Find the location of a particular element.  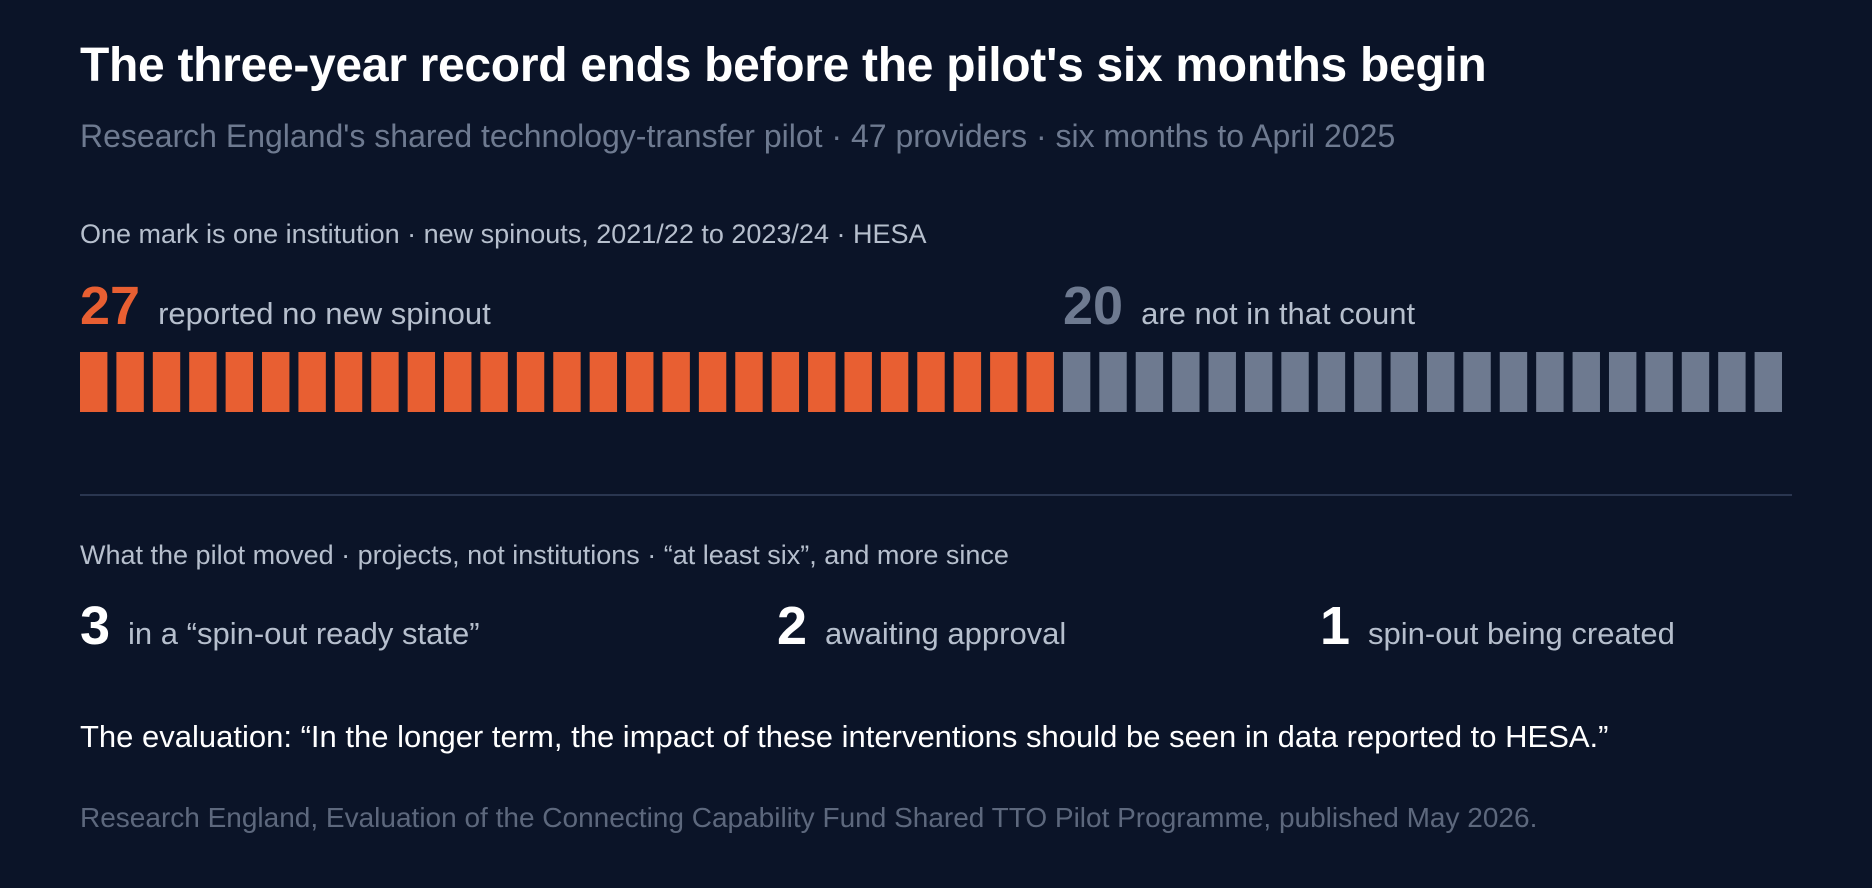

stat-label: awaiting approval is located at coordinates (946, 633).